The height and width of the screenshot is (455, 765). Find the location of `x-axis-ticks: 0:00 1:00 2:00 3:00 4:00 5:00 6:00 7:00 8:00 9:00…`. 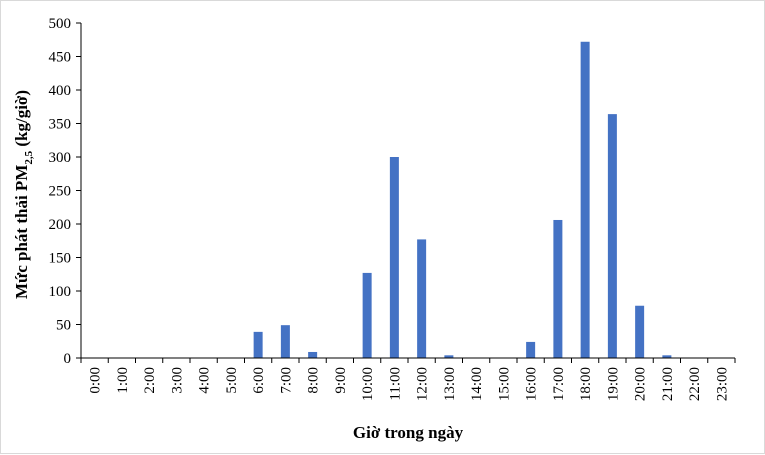

x-axis-ticks: 0:00 1:00 2:00 3:00 4:00 5:00 6:00 7:00 8:00 9:00… is located at coordinates (408, 379).